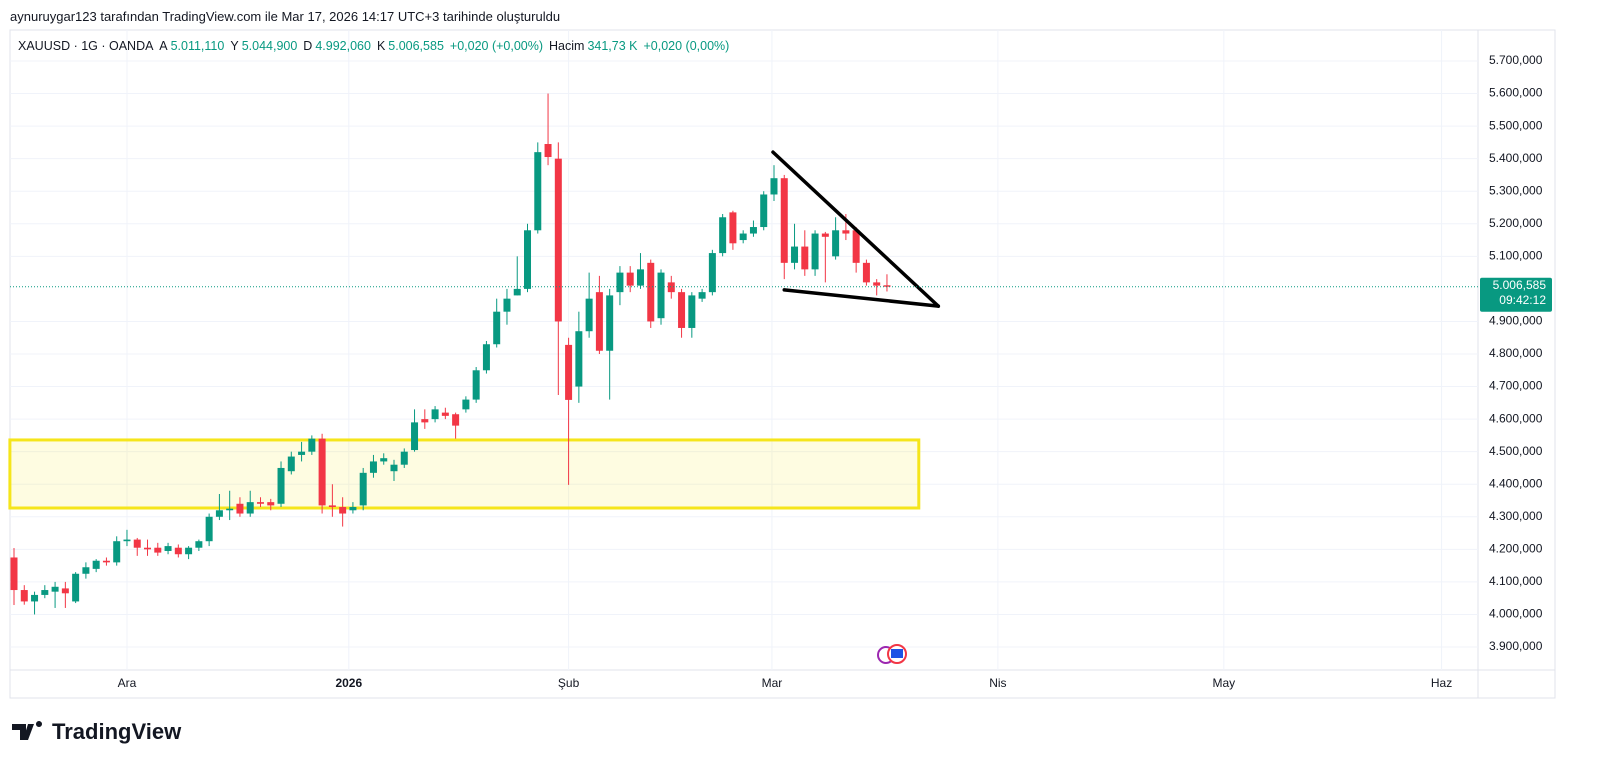 The height and width of the screenshot is (780, 1600). Describe the element at coordinates (269, 46) in the screenshot. I see `ohlc-value: 5.044,900` at that location.